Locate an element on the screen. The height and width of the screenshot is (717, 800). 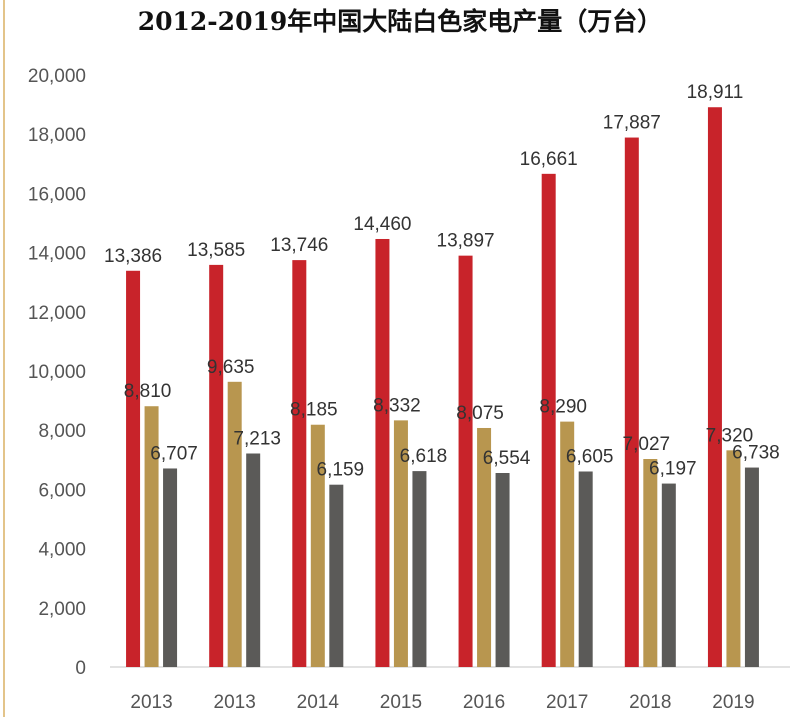
data-label-series-2: 8,290 is located at coordinates (563, 407).